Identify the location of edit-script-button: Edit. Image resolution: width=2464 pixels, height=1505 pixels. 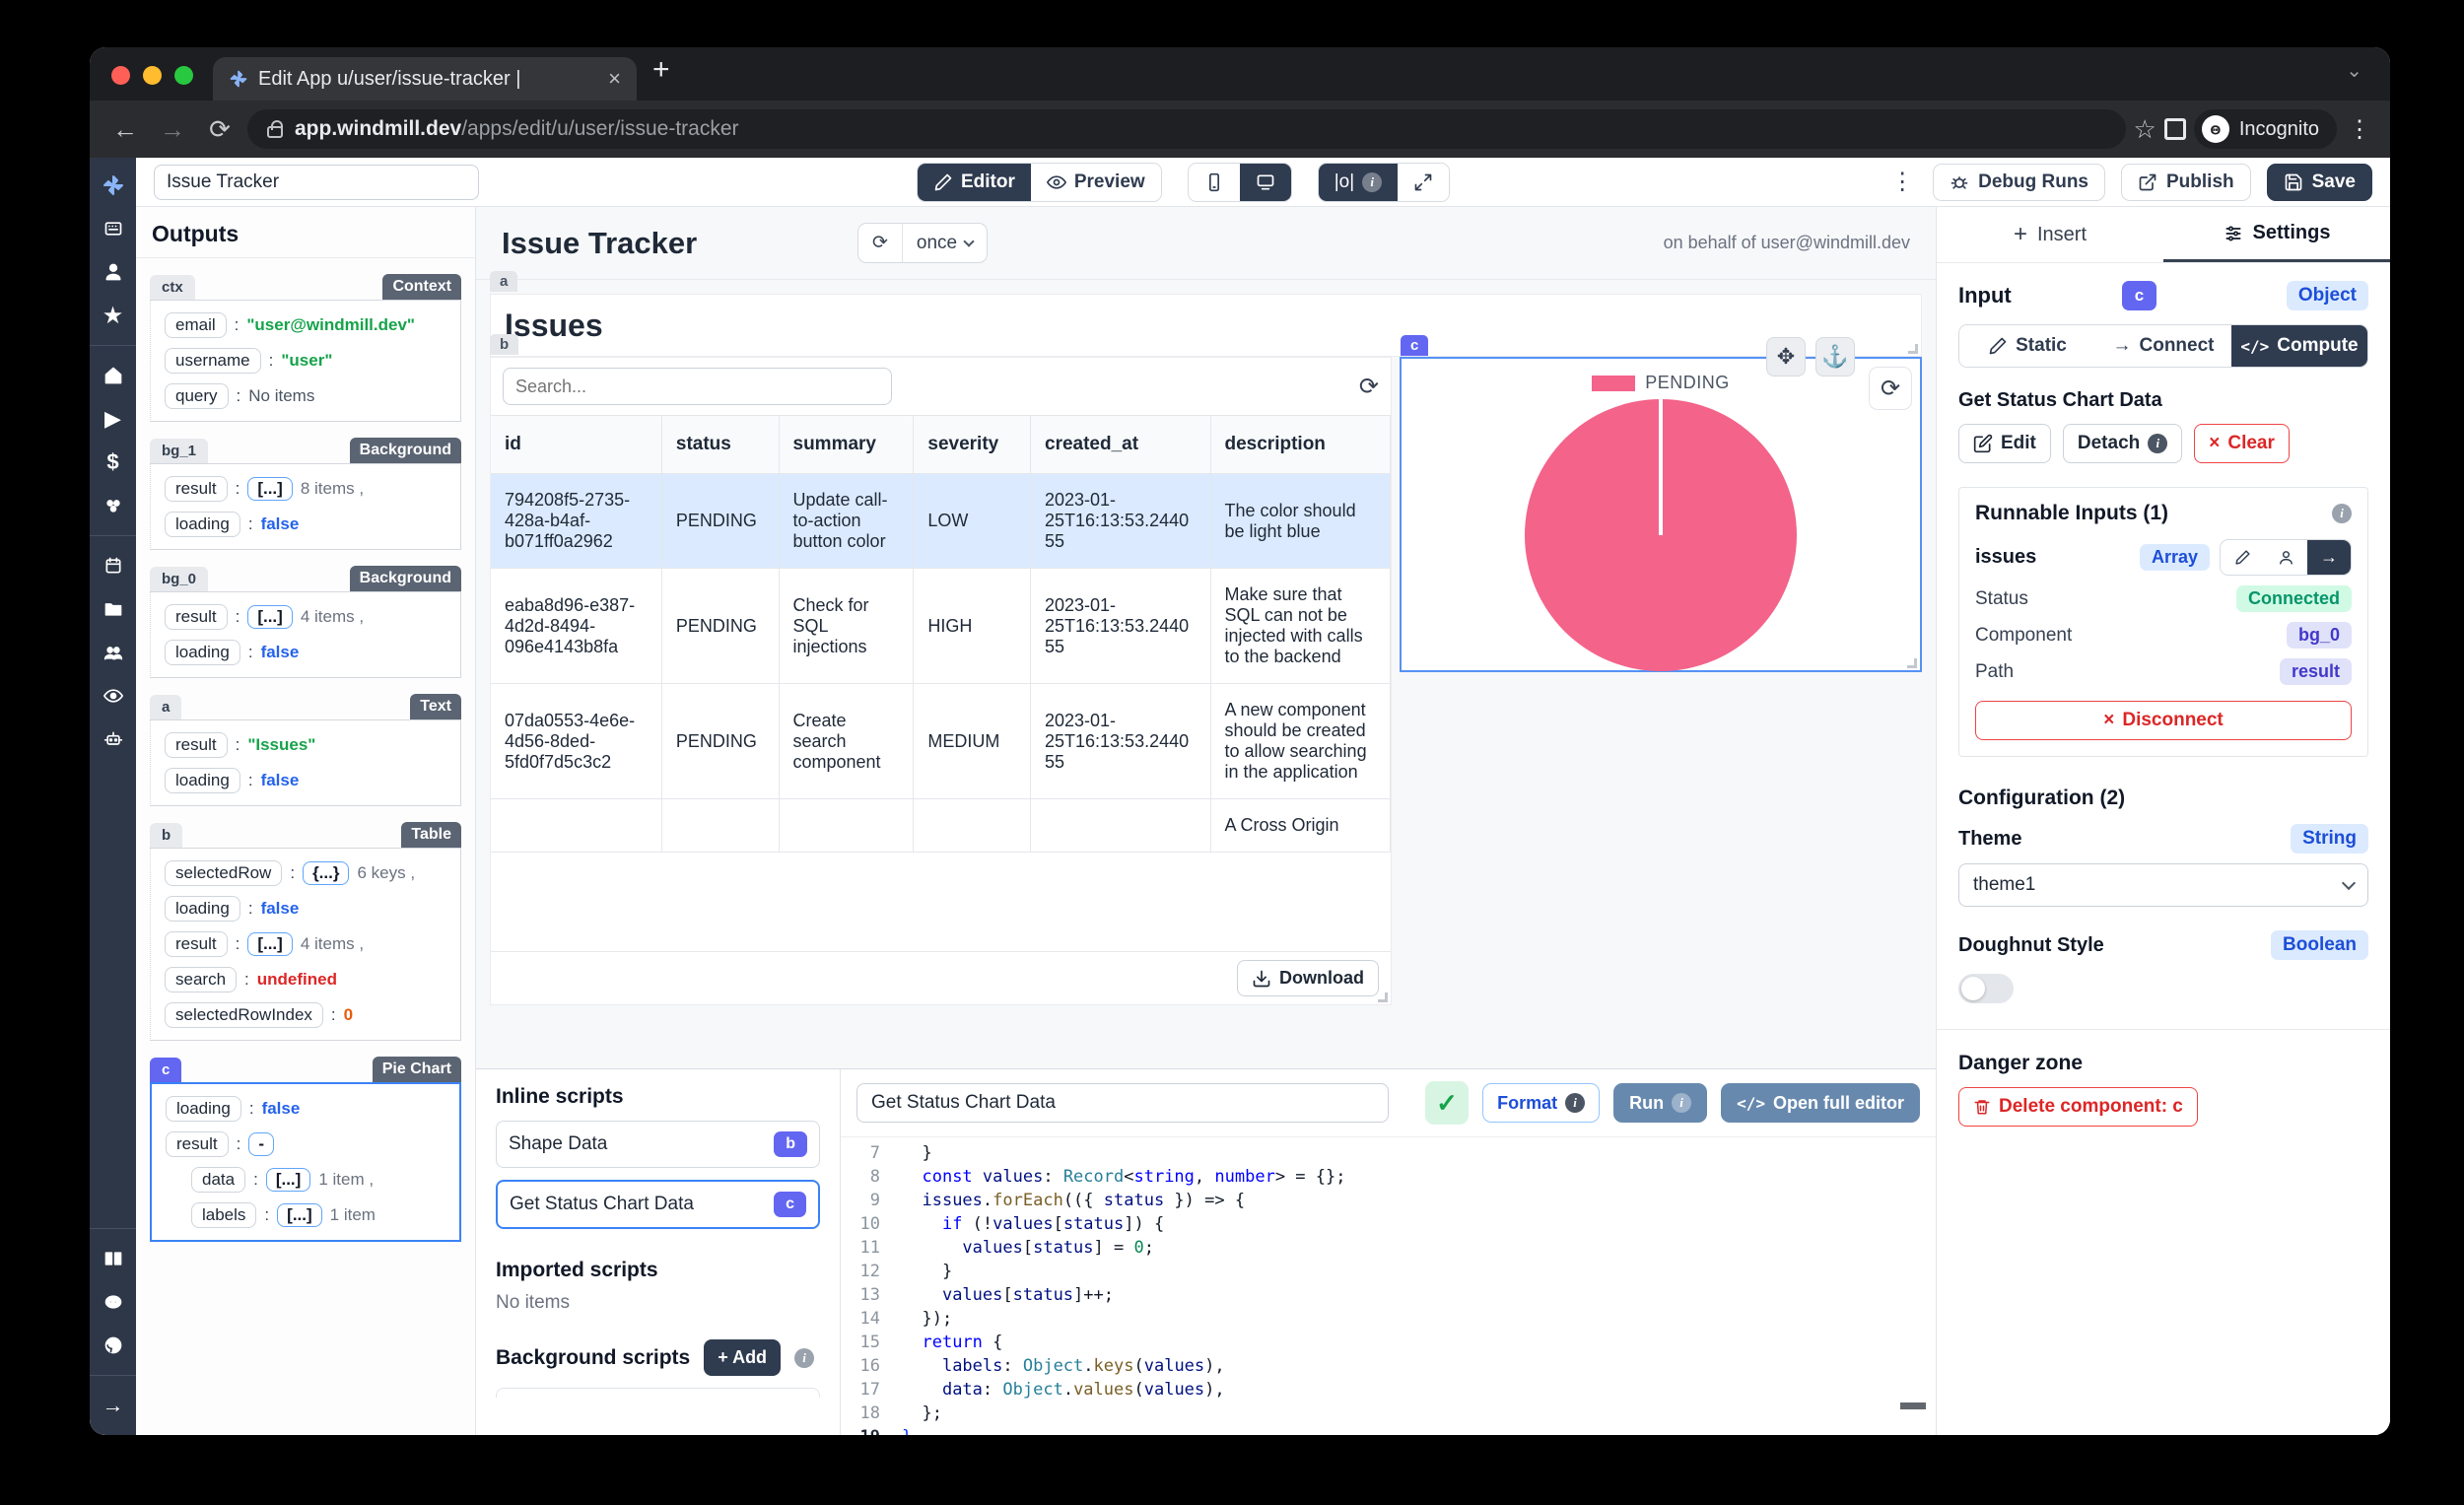
(2004, 443).